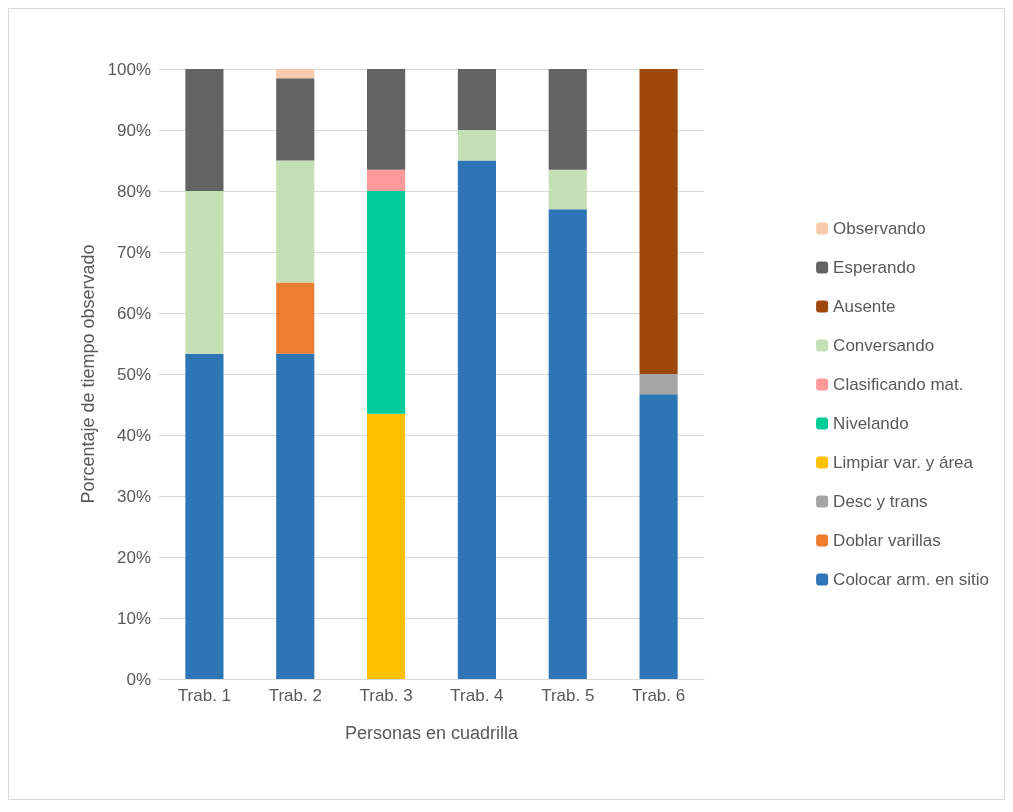 This screenshot has width=1013, height=812. Describe the element at coordinates (295, 695) in the screenshot. I see `x-tick-label: Trab. 2` at that location.